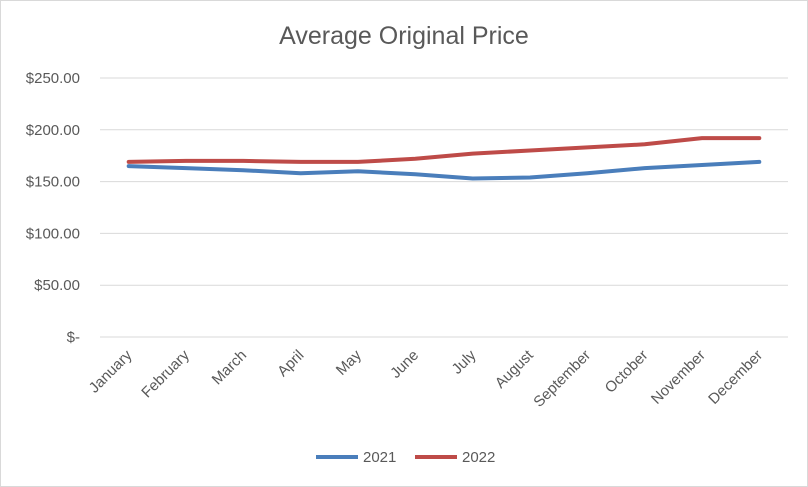 The image size is (808, 487). Describe the element at coordinates (562, 379) in the screenshot. I see `x-tick-label: September` at that location.